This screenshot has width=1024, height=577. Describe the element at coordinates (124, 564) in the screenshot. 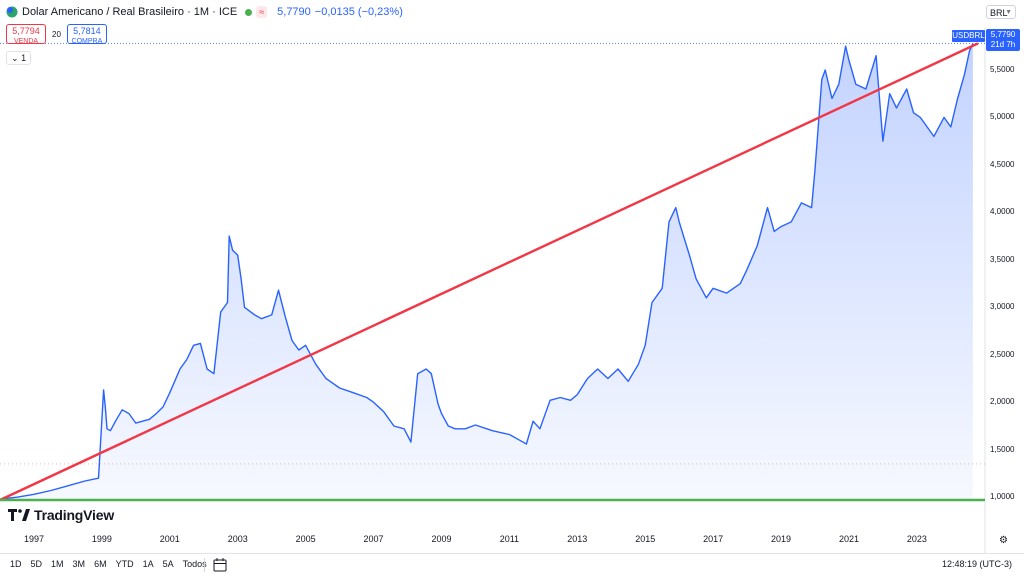

I see `range-ytd: YTD` at that location.